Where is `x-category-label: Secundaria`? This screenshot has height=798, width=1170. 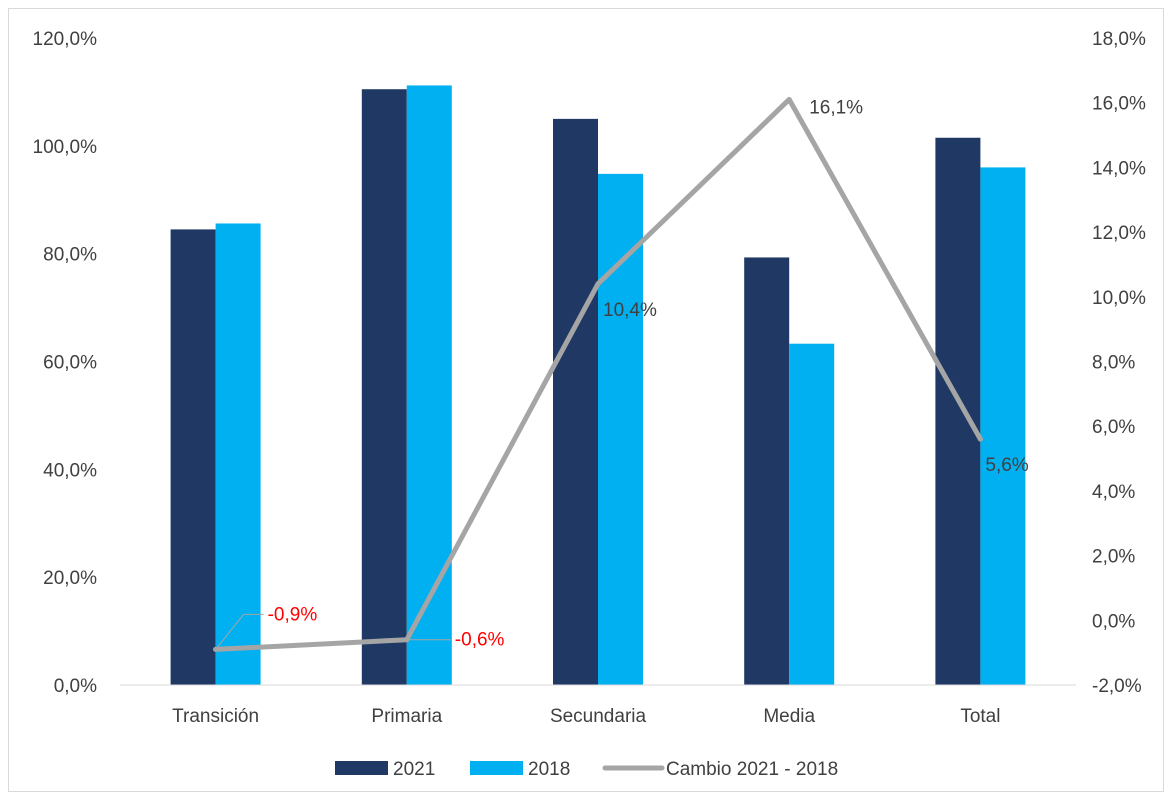
x-category-label: Secundaria is located at coordinates (598, 716).